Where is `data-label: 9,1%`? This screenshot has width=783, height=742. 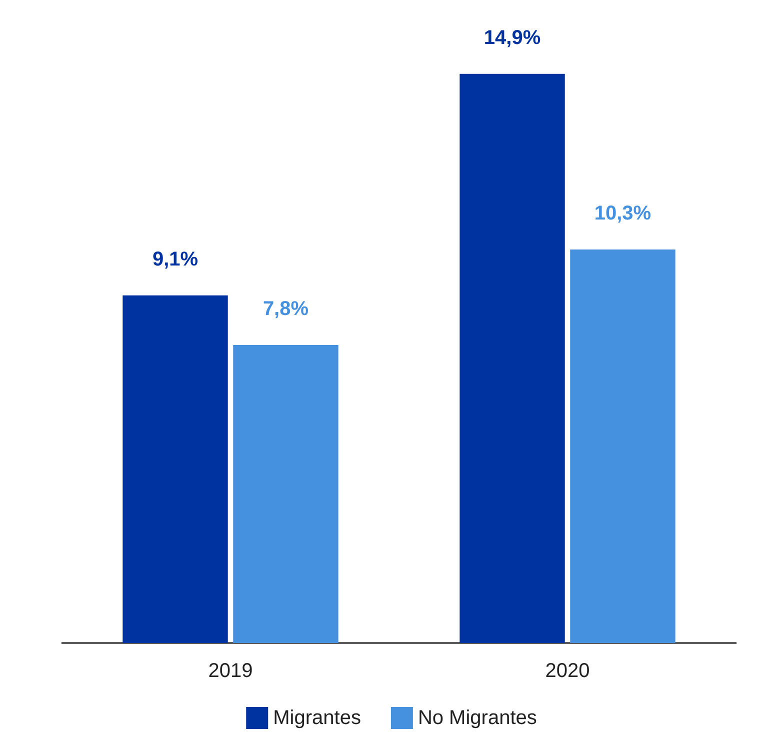
data-label: 9,1% is located at coordinates (175, 259).